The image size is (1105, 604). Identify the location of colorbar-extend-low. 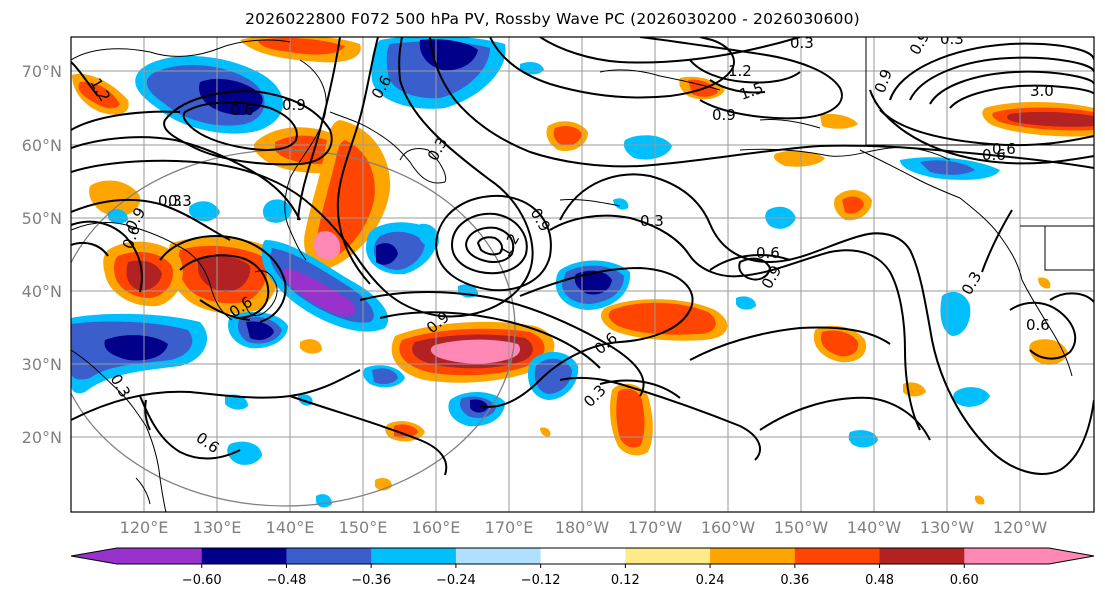
(94, 556).